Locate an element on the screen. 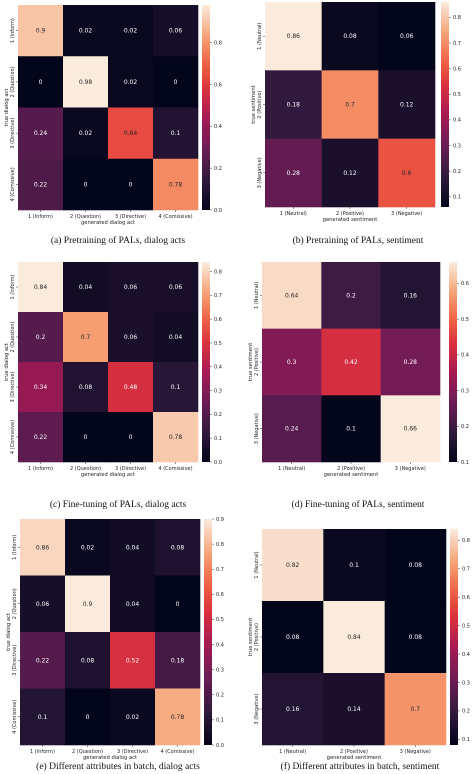  x-axis-label: generated sentiment is located at coordinates (354, 758).